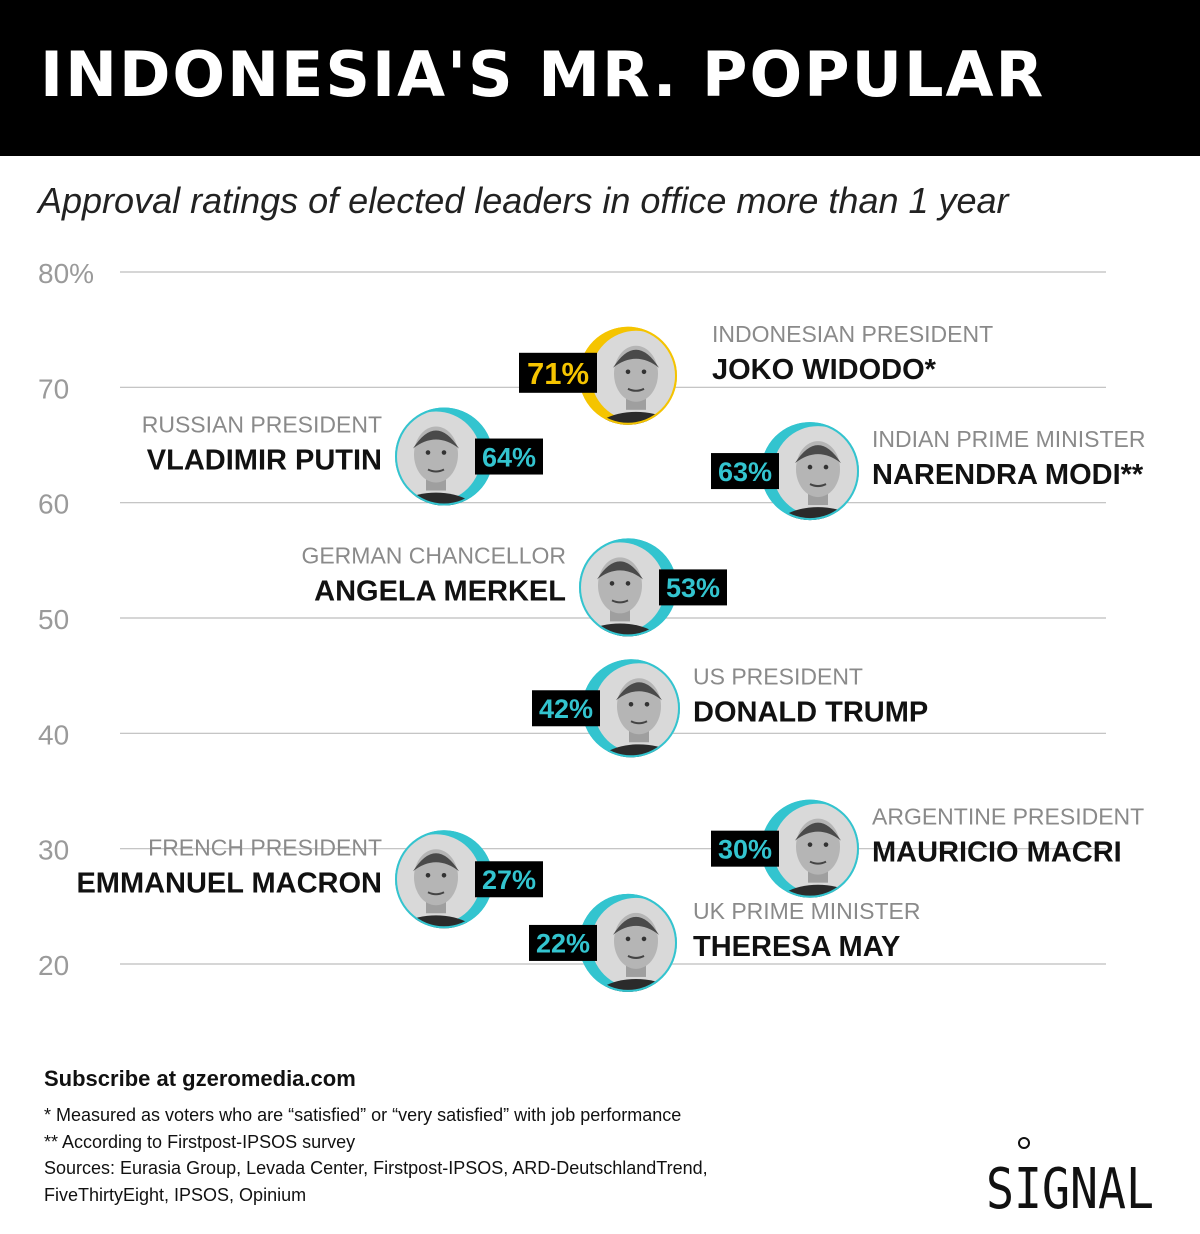 Image resolution: width=1200 pixels, height=1234 pixels. I want to click on leader-point: 63% INDIAN PRIME MINISTER NARENDRA MODI**, so click(928, 471).